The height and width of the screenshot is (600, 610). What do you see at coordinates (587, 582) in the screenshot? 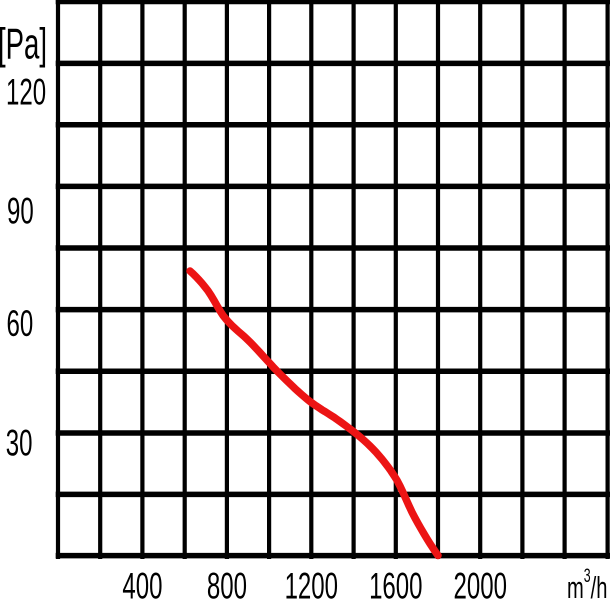
I see `svg-text: m3/h` at bounding box center [587, 582].